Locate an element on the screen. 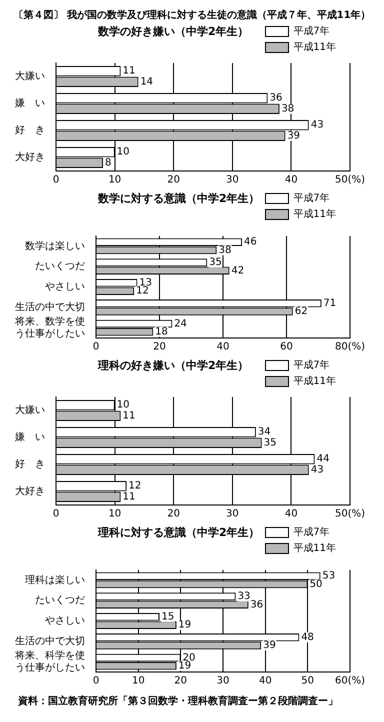  data-label: 18 is located at coordinates (161, 332).